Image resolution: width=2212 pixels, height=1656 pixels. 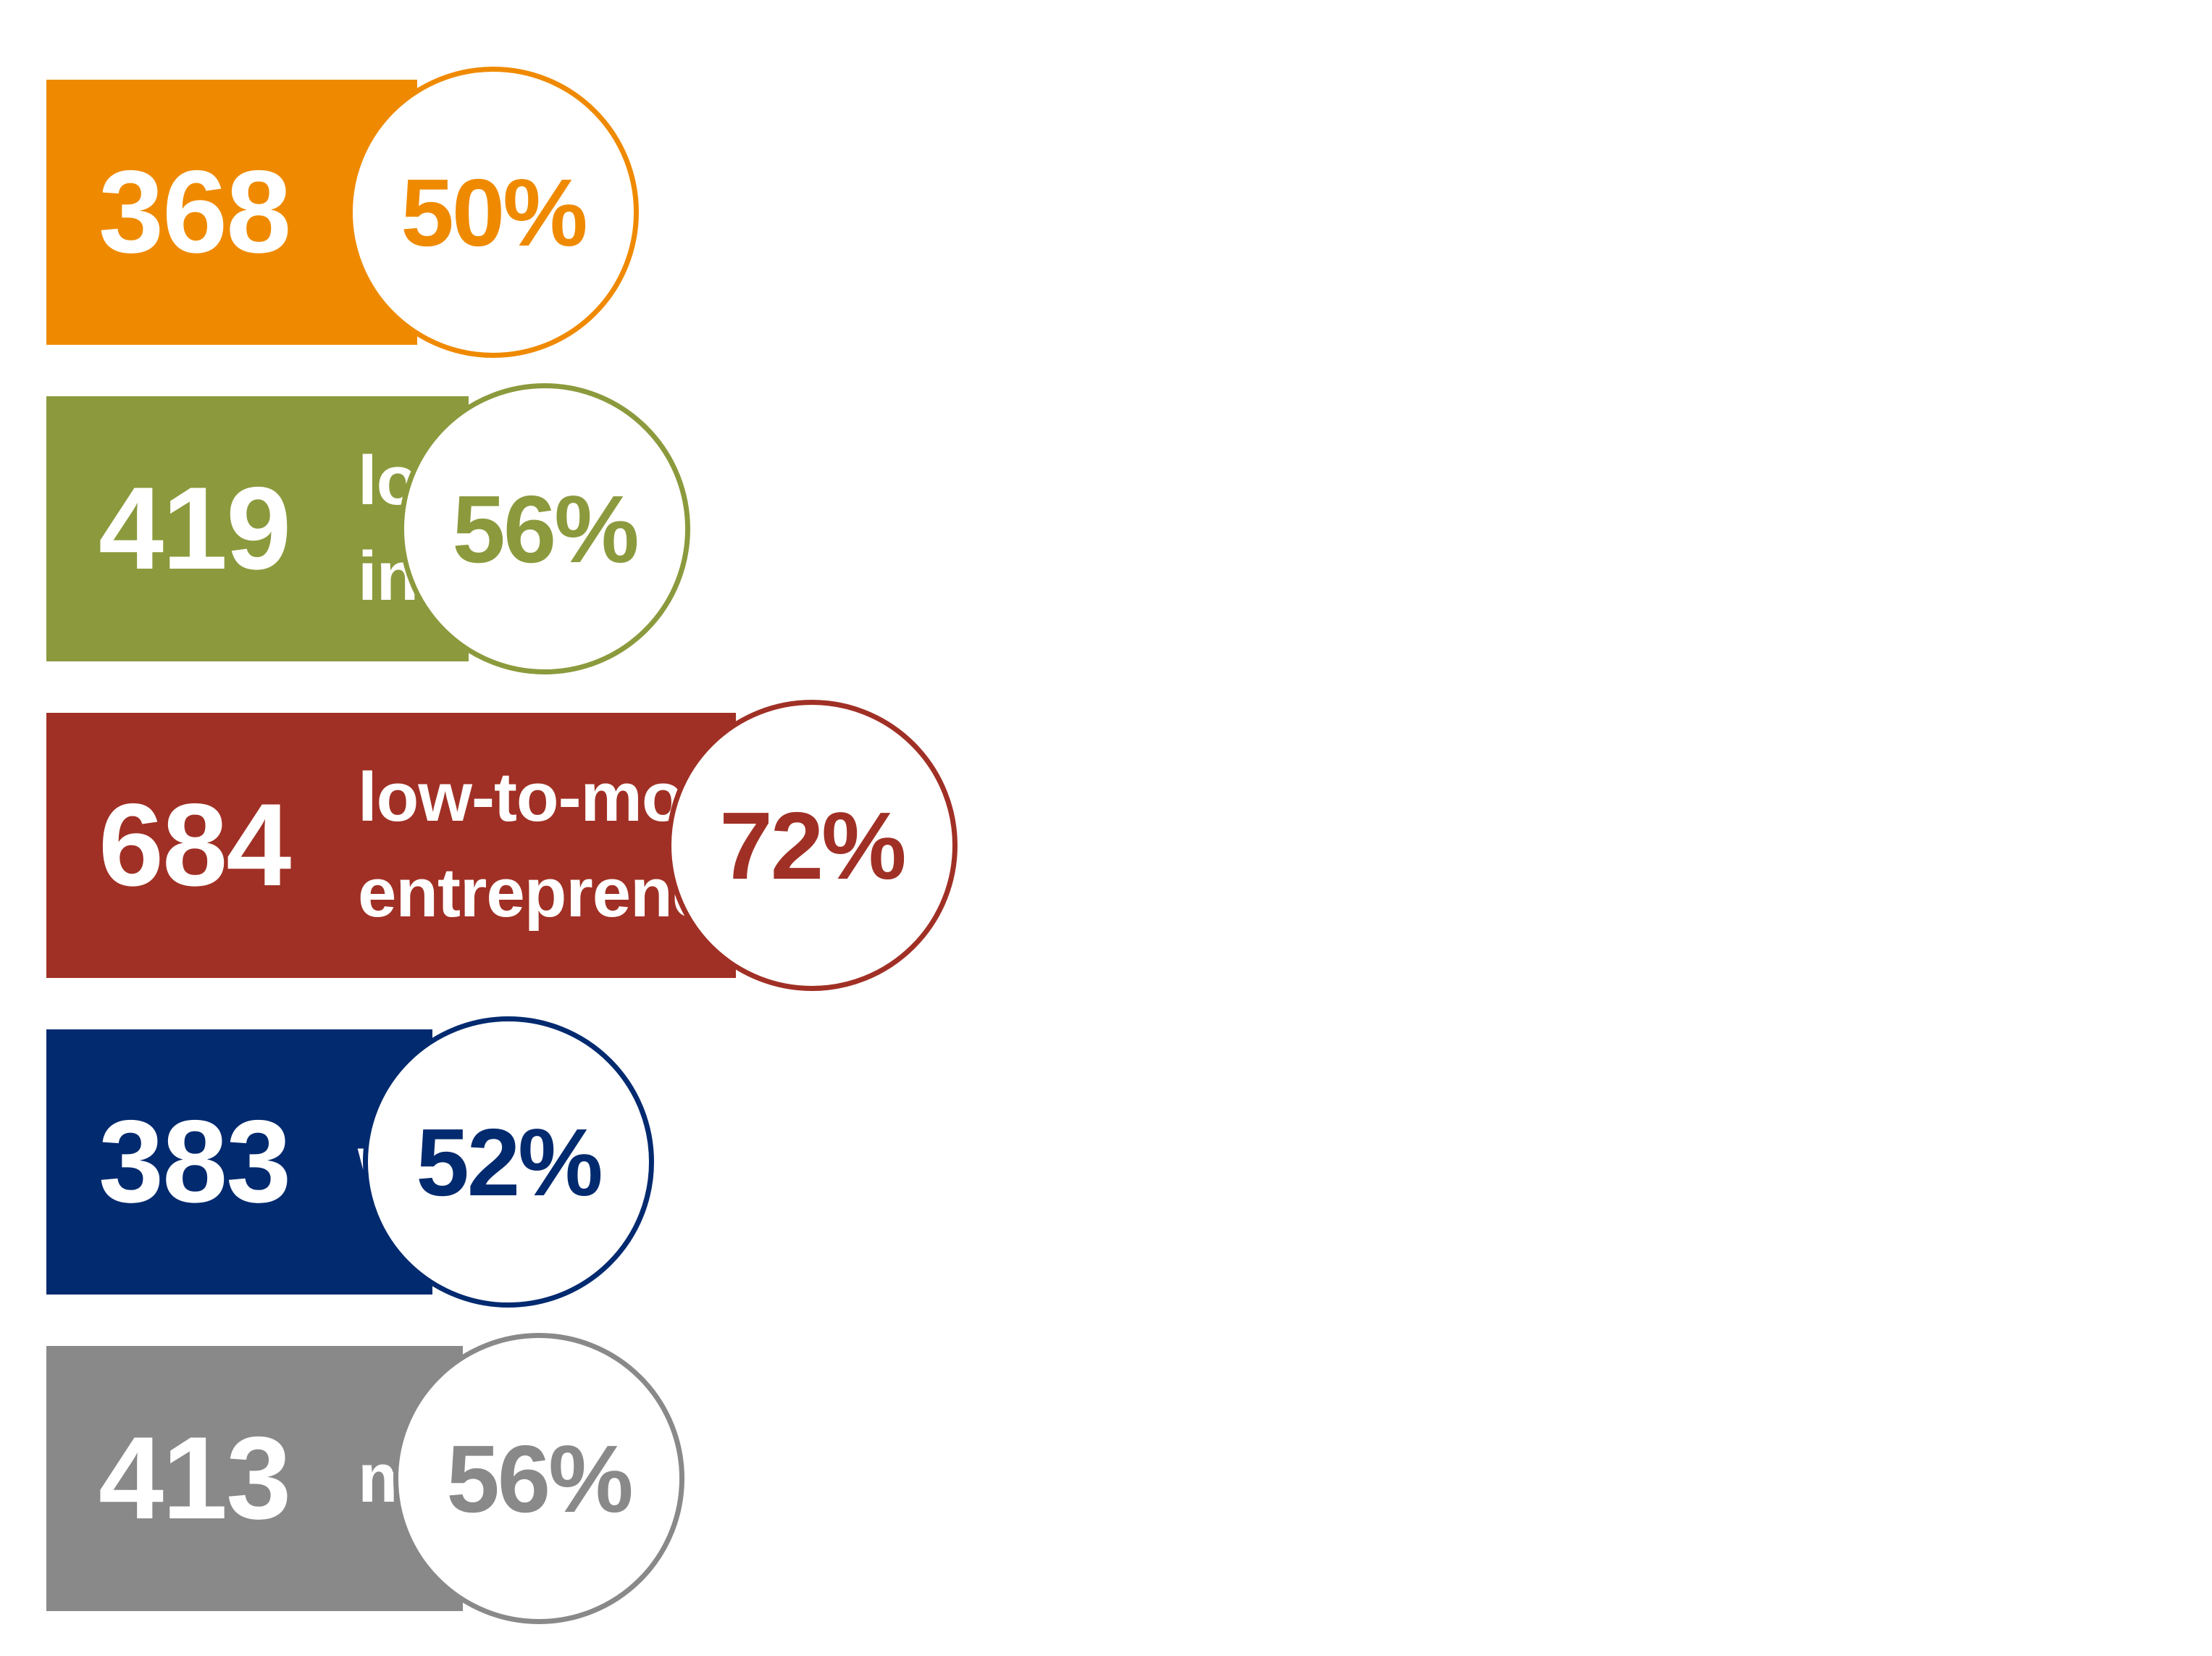 What do you see at coordinates (812, 845) in the screenshot?
I see `percent-badge: 72%` at bounding box center [812, 845].